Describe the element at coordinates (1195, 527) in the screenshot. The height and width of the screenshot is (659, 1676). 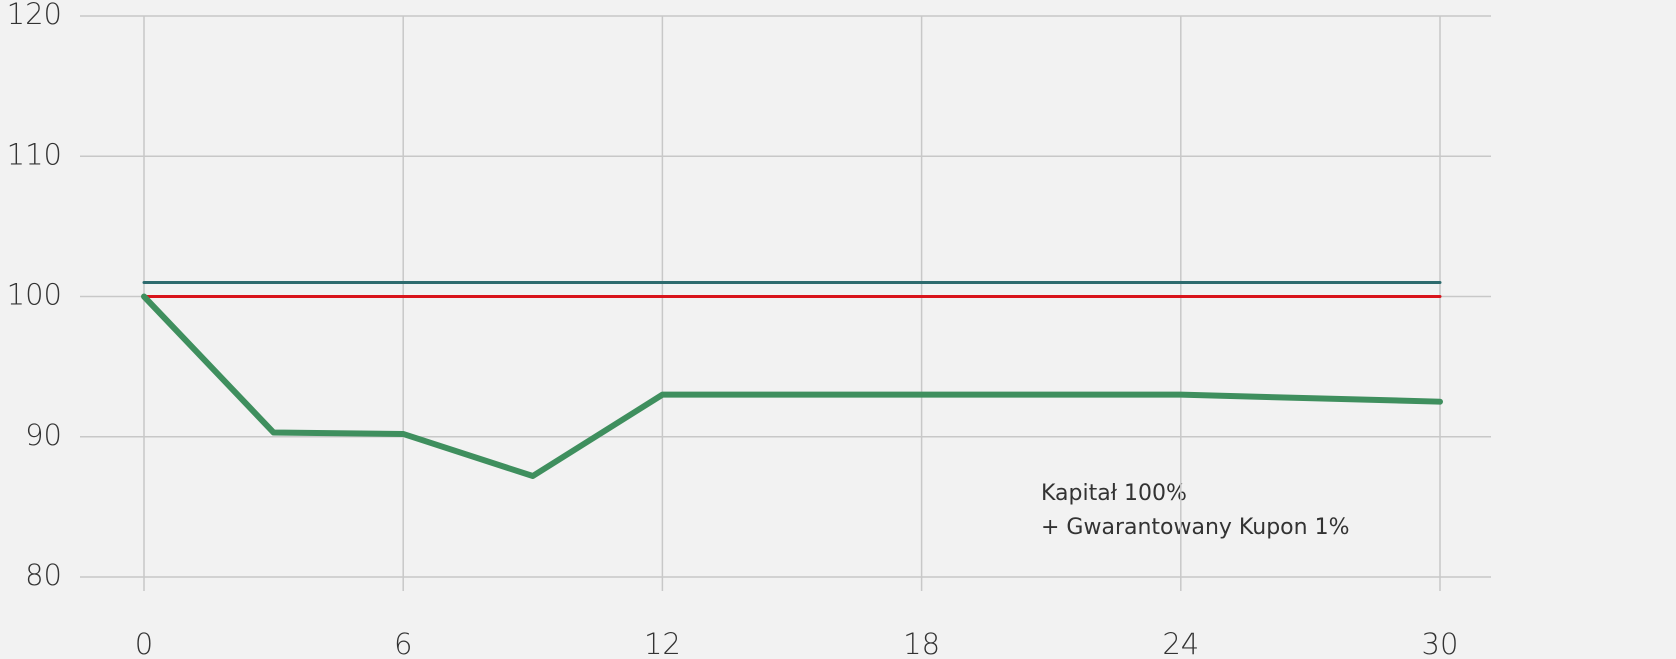
I see `annotation: + Gwarantowany Kupon 1%` at that location.